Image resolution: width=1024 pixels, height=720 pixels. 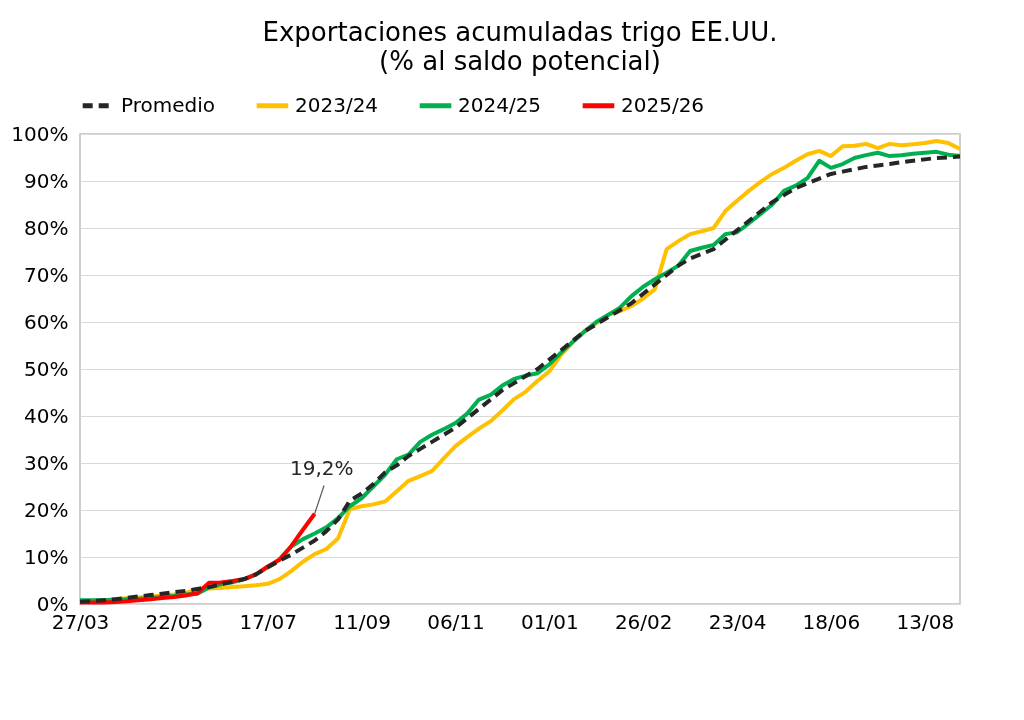 I want to click on y-tick-label: 100%, so click(x=40, y=133).